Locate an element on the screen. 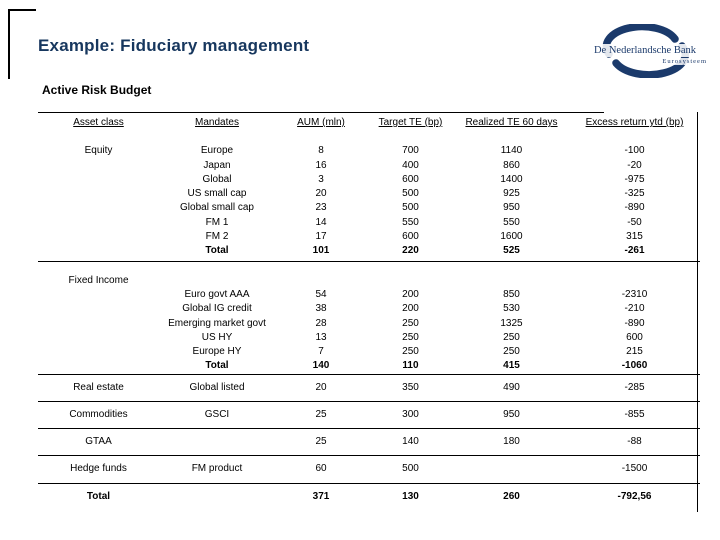  table-cell: 1325 is located at coordinates (511, 323).